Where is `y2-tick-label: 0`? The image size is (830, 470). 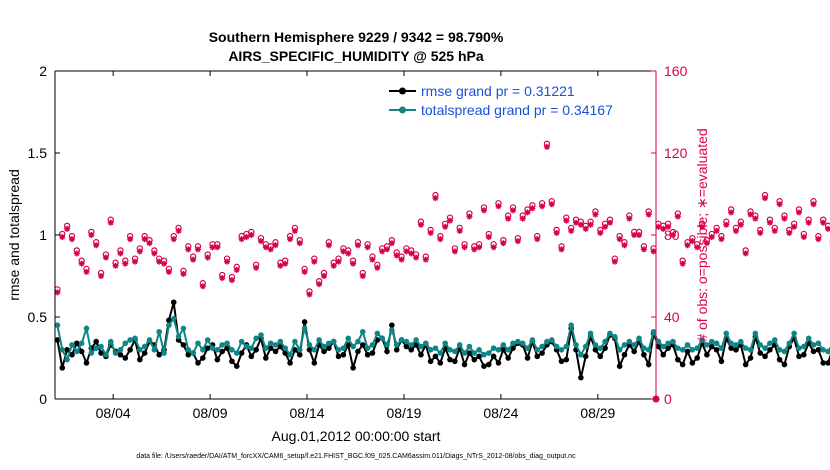 y2-tick-label: 0 is located at coordinates (668, 399).